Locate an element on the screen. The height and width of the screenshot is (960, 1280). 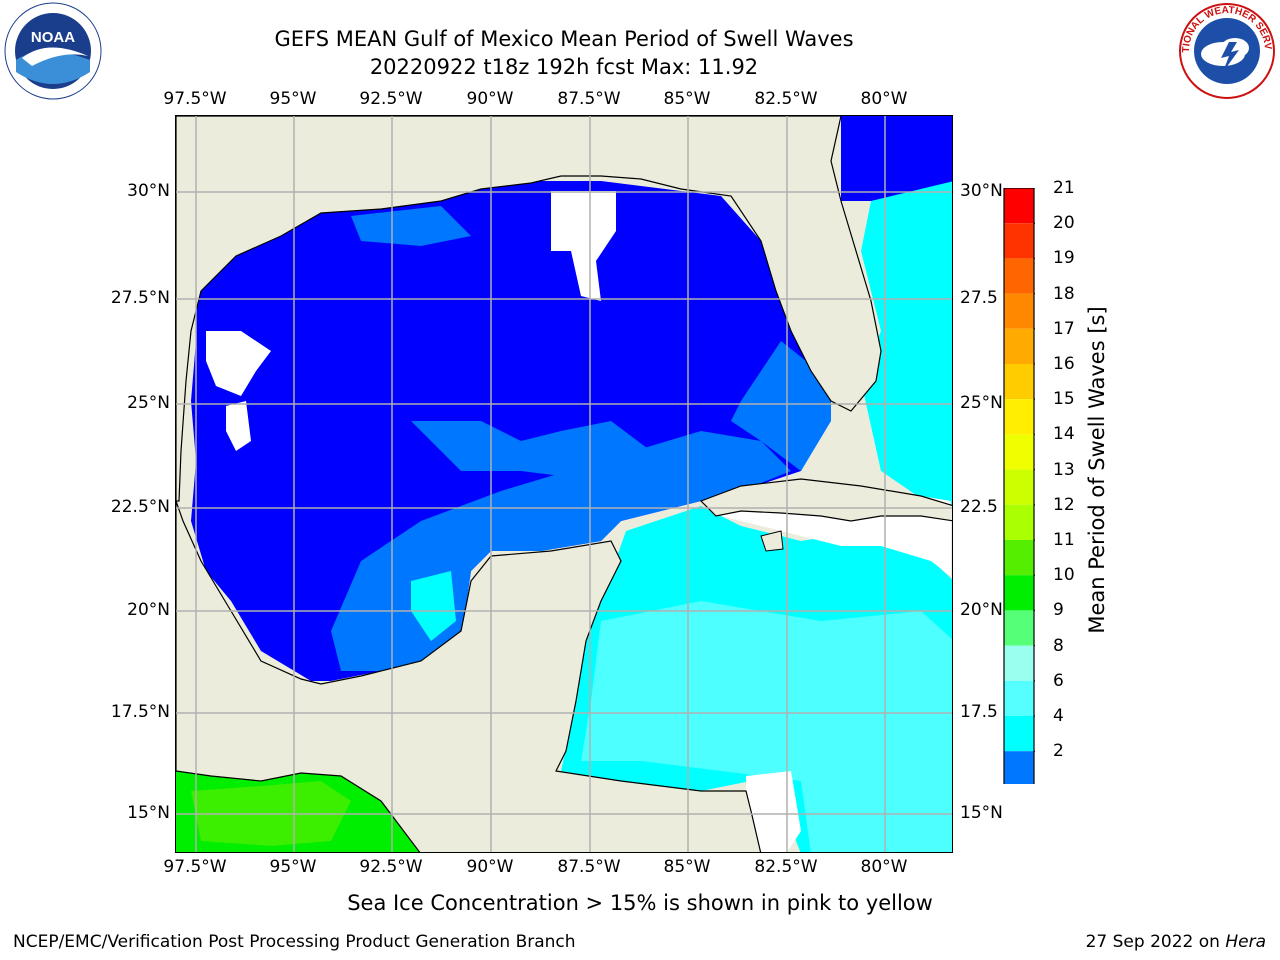
lat-label-right: 25°N is located at coordinates (981, 403).